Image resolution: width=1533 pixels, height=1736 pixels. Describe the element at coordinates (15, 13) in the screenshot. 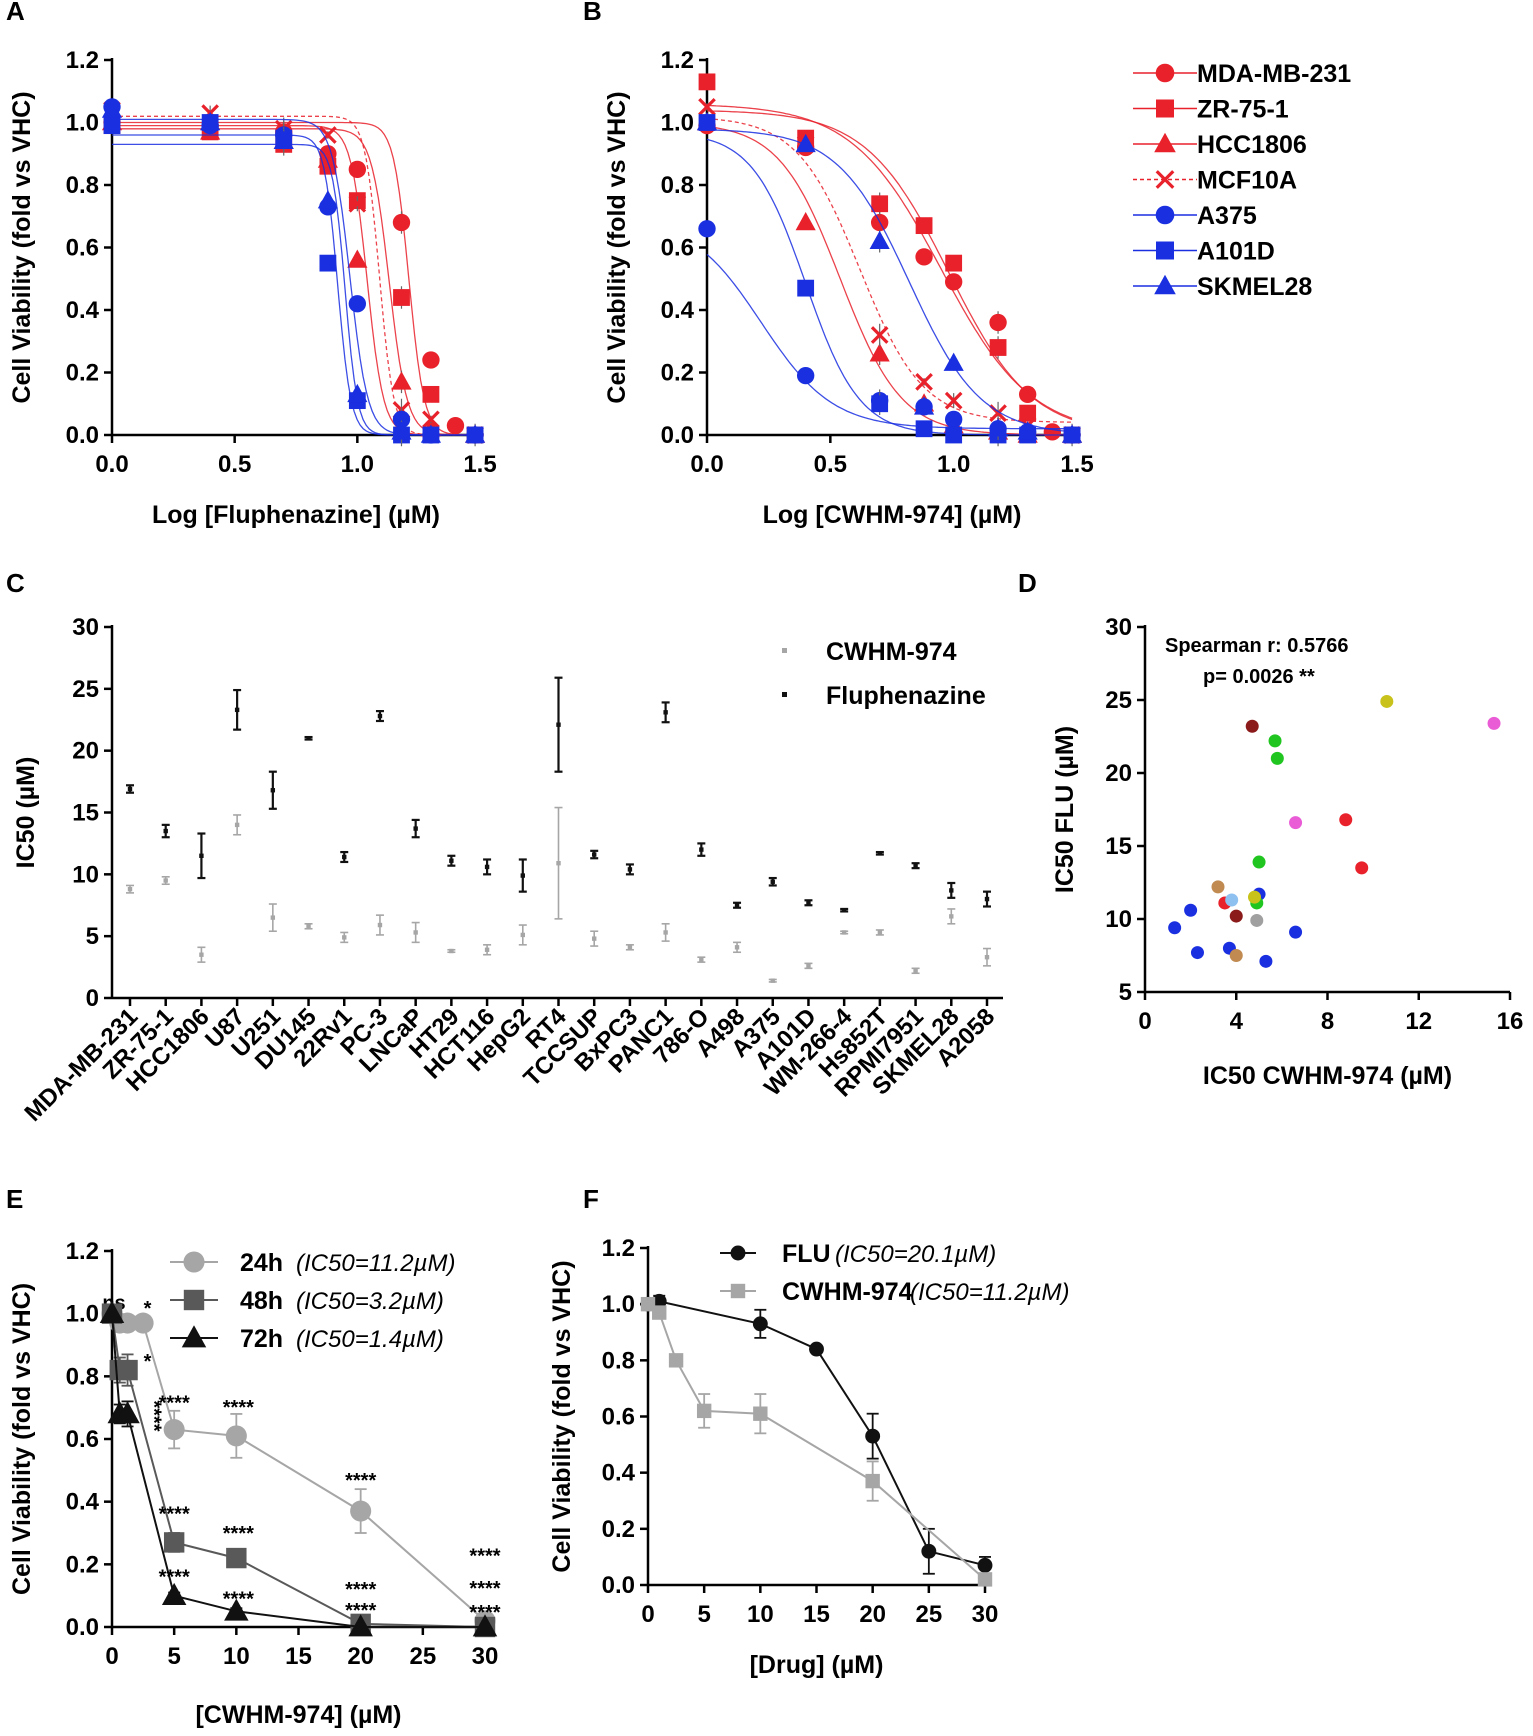

I see `panel-letter: A` at that location.